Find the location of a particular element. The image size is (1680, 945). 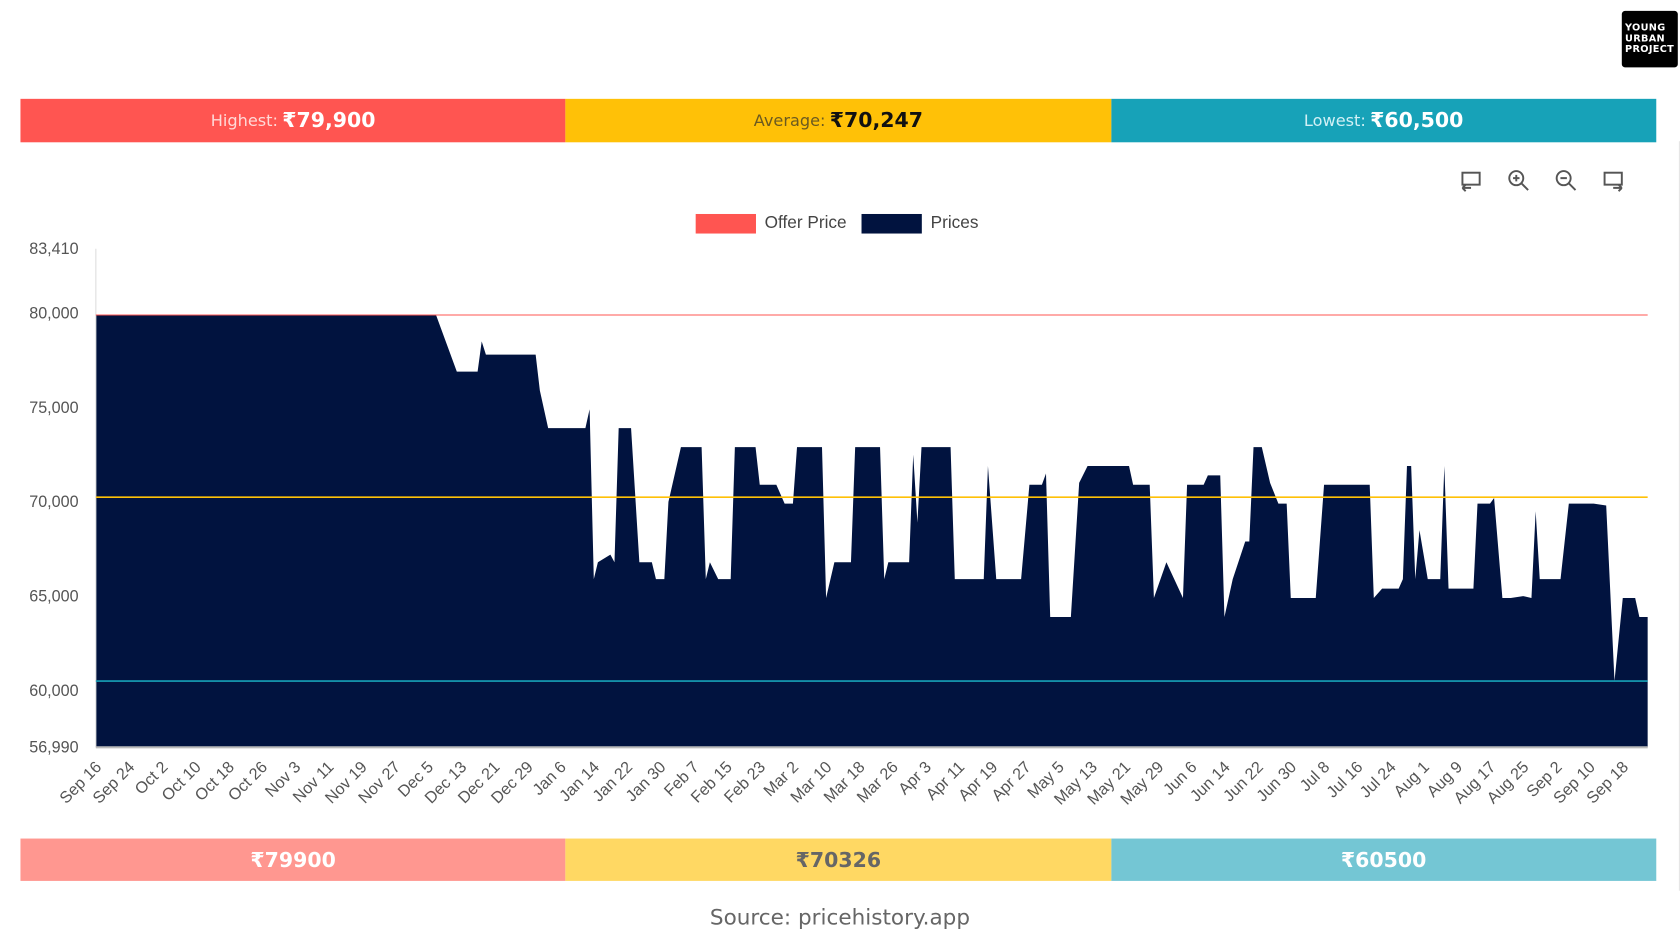

legend-swatch-offer-price is located at coordinates (725, 223).